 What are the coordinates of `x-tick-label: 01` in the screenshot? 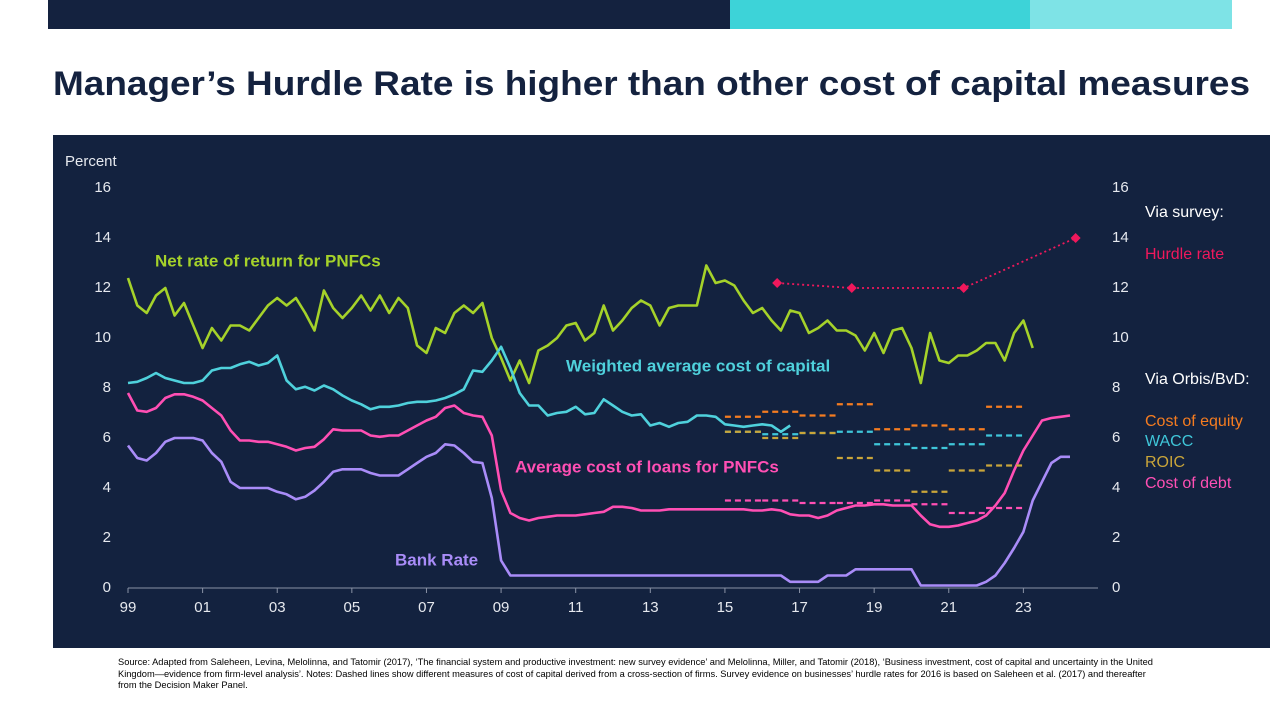 It's located at (202, 607).